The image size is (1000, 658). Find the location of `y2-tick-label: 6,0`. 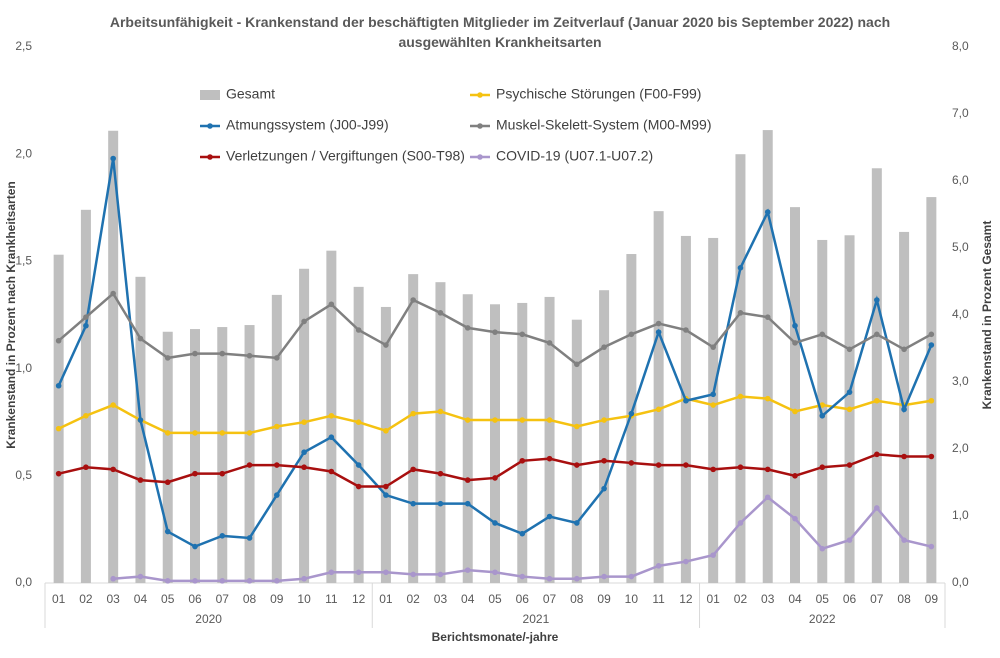

y2-tick-label: 6,0 is located at coordinates (960, 180).